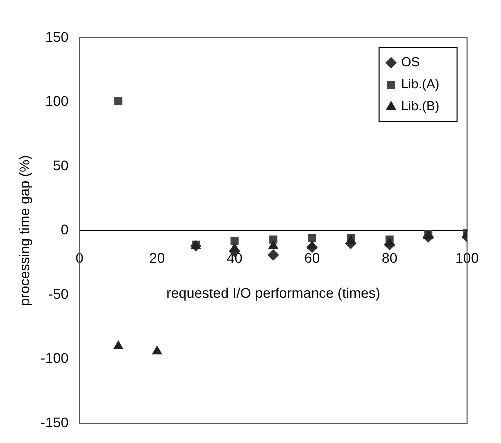 Image resolution: width=501 pixels, height=443 pixels. I want to click on legend-label: OS, so click(410, 62).